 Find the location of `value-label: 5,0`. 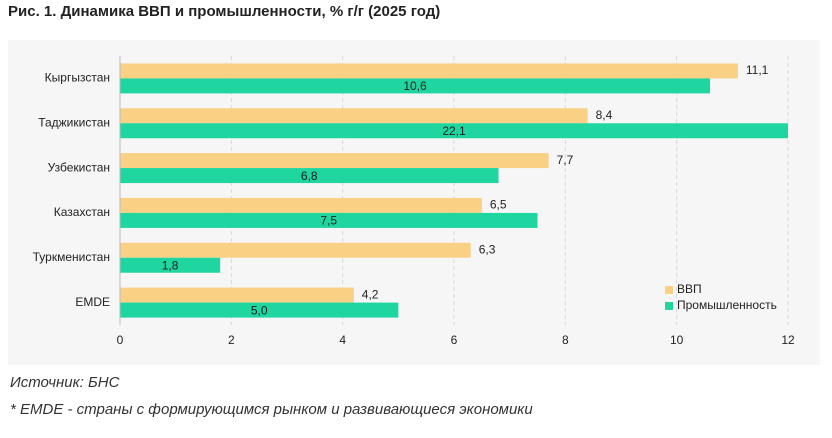

value-label: 5,0 is located at coordinates (259, 310).